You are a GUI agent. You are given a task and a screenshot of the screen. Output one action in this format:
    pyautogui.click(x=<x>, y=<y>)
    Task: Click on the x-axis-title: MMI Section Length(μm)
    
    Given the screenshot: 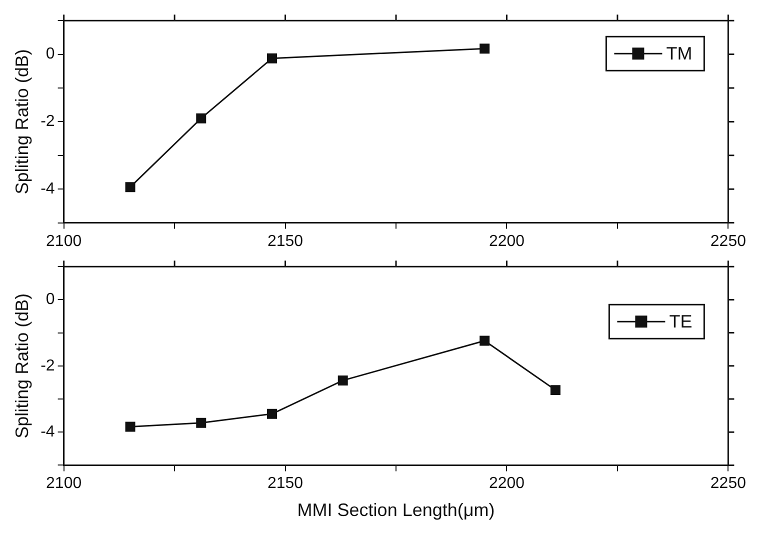 What is the action you would take?
    pyautogui.click(x=396, y=510)
    